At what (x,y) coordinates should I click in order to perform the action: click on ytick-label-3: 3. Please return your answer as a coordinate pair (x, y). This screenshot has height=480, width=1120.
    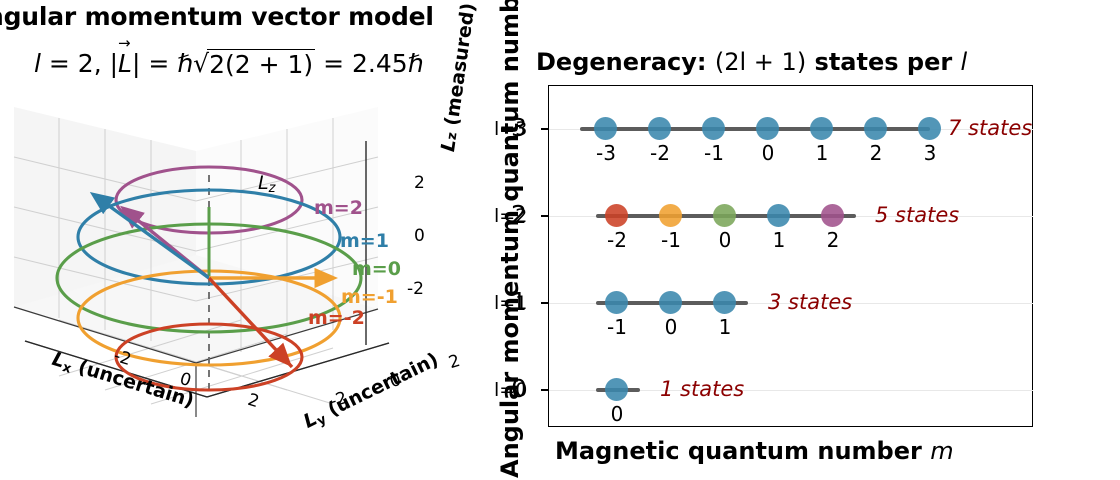
    Looking at the image, I should click on (519, 127).